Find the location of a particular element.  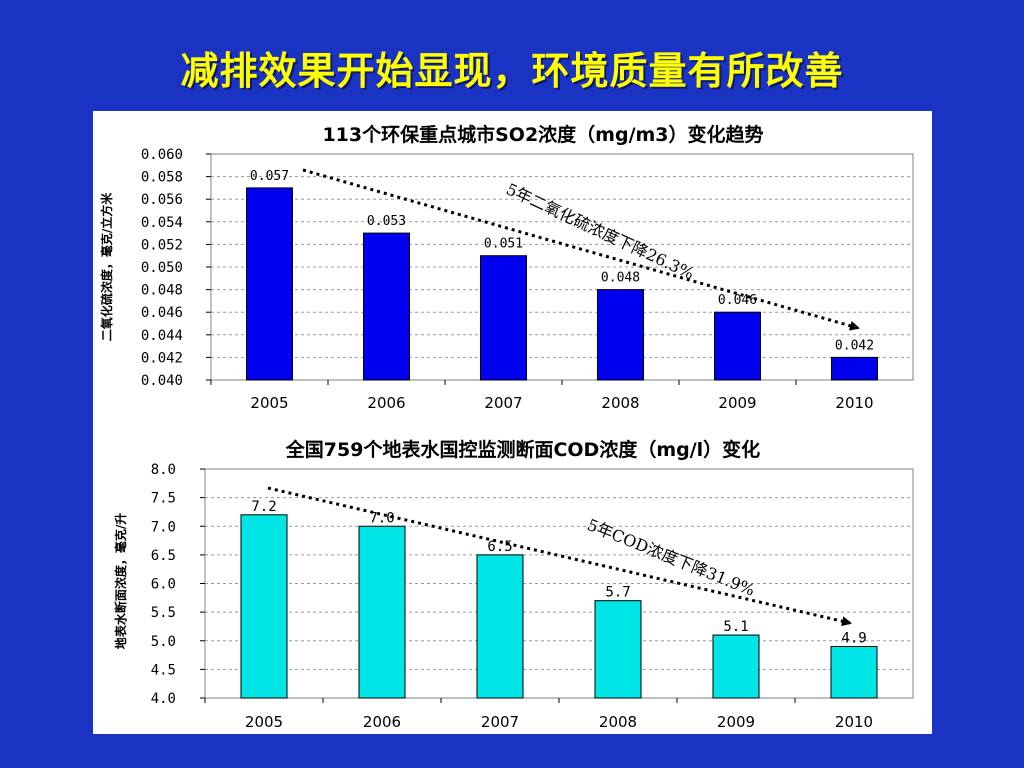

cod-y-tick-label: 5.5 is located at coordinates (163, 613).